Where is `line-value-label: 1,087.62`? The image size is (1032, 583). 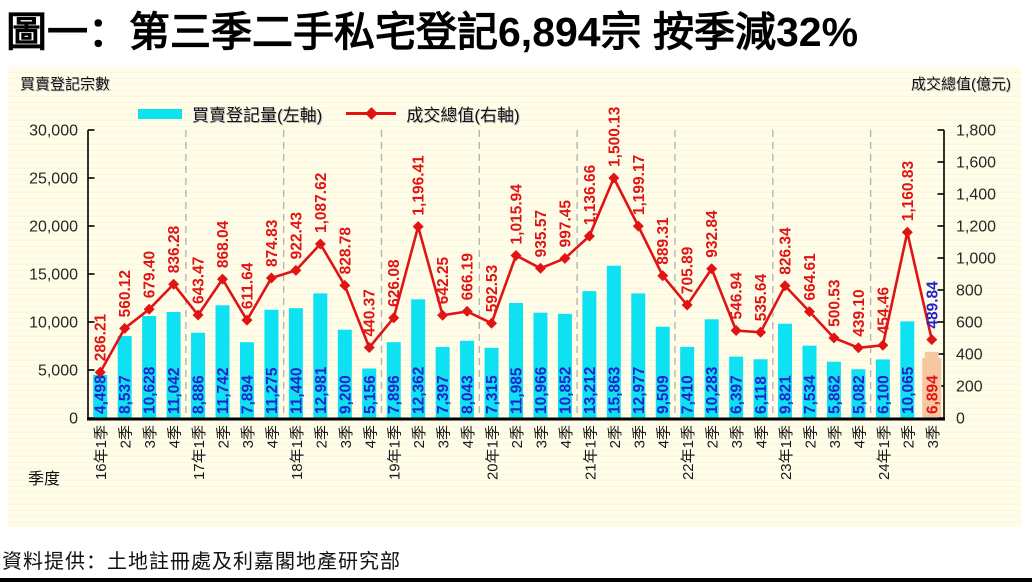 line-value-label: 1,087.62 is located at coordinates (321, 203).